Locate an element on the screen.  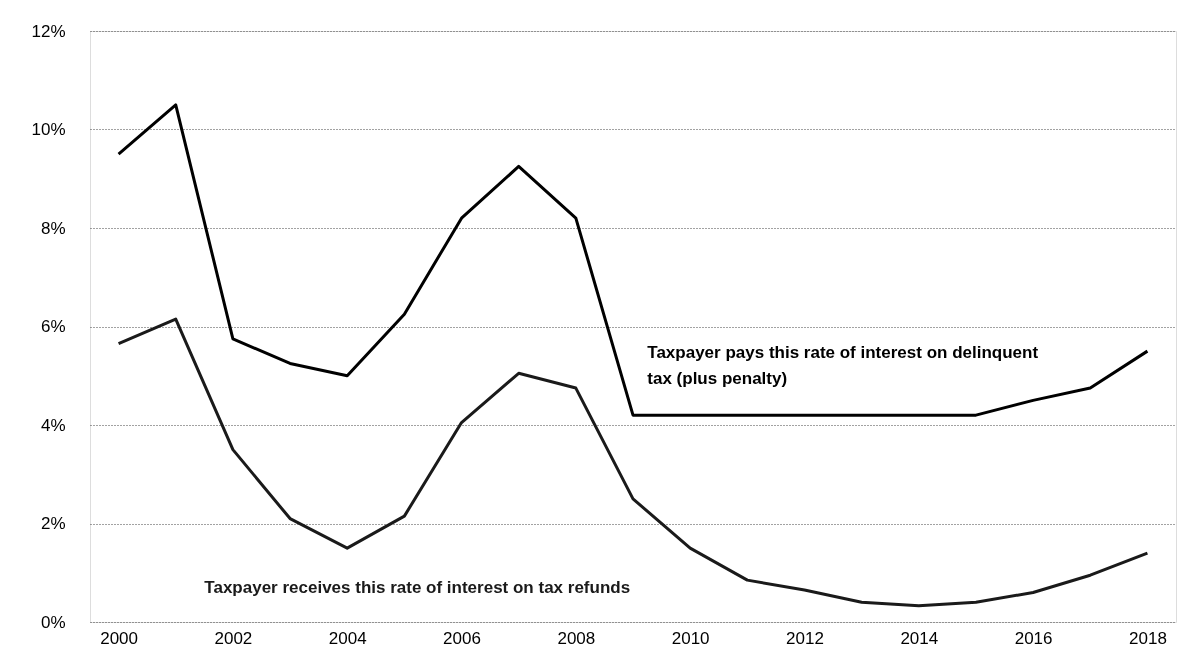
x-tick-label: 2008 is located at coordinates (576, 638).